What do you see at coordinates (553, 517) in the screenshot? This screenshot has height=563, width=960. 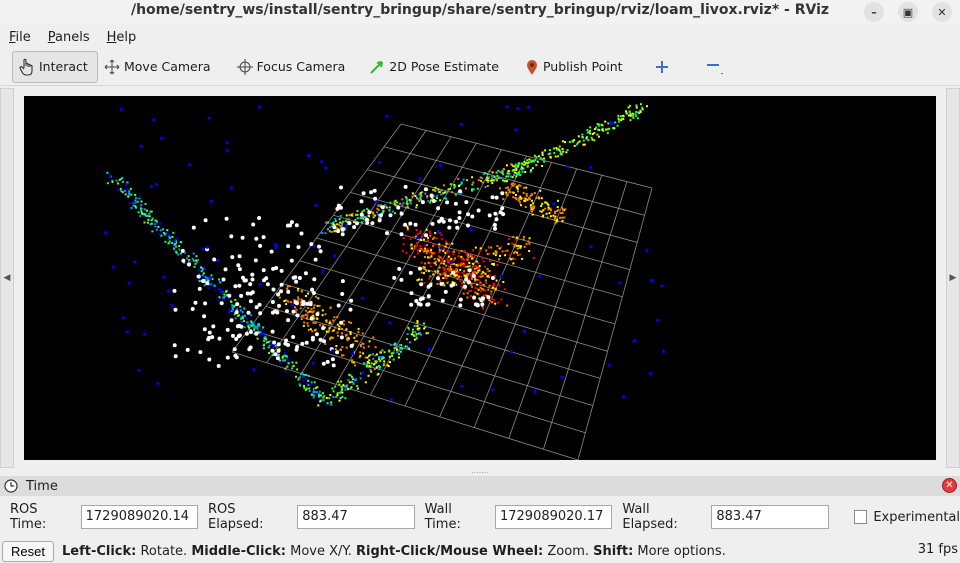 I see `wall-time-field: 1729089020.17` at bounding box center [553, 517].